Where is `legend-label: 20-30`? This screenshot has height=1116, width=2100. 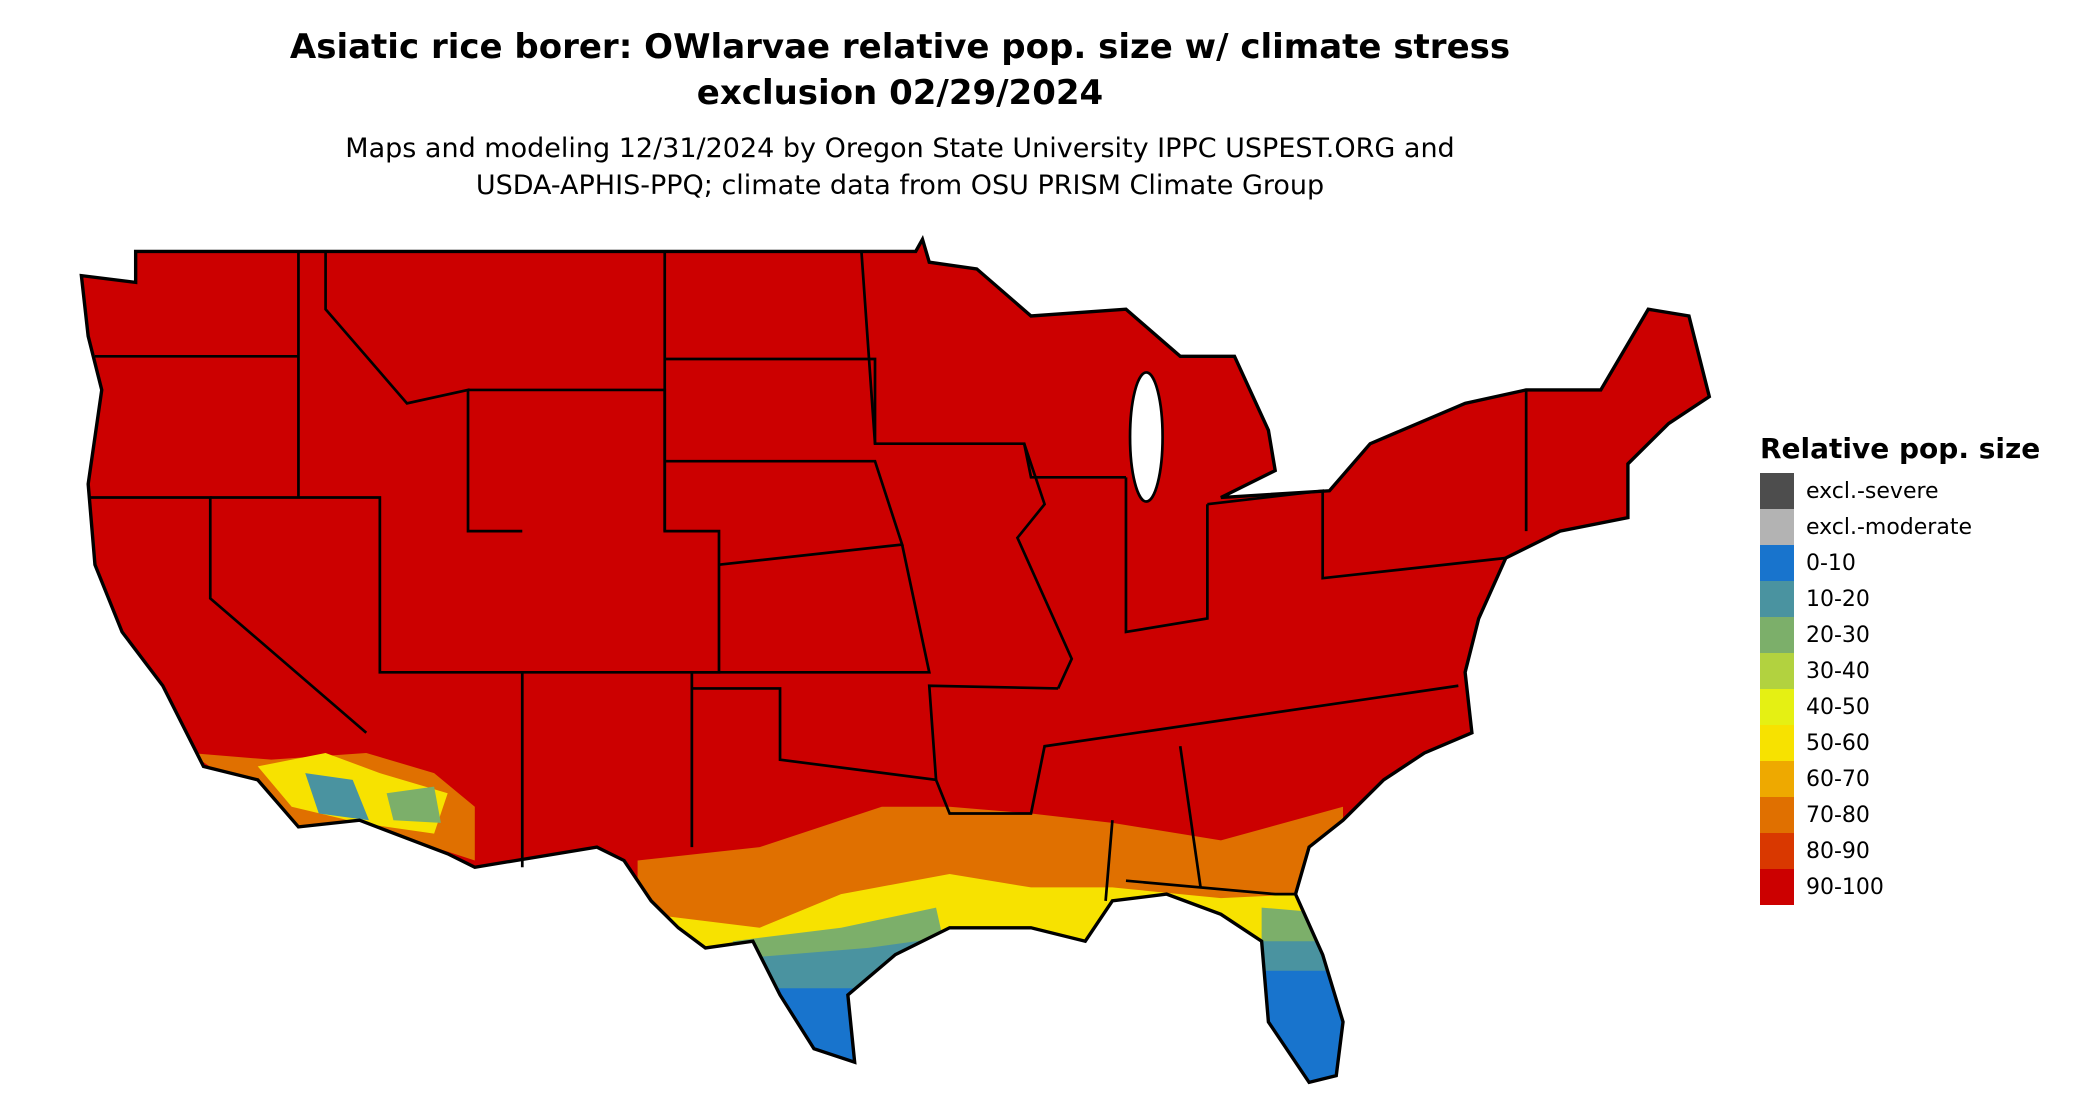 legend-label: 20-30 is located at coordinates (1838, 635).